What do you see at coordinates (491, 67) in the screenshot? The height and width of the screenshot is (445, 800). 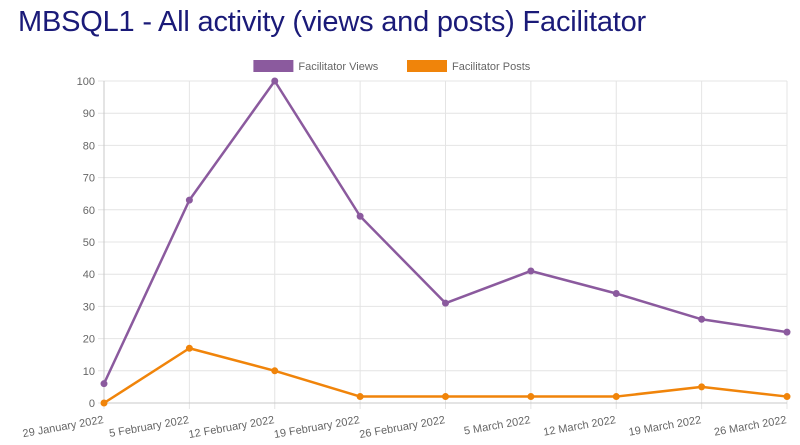 I see `legend-label-facilitator-posts: Facilitator Posts` at bounding box center [491, 67].